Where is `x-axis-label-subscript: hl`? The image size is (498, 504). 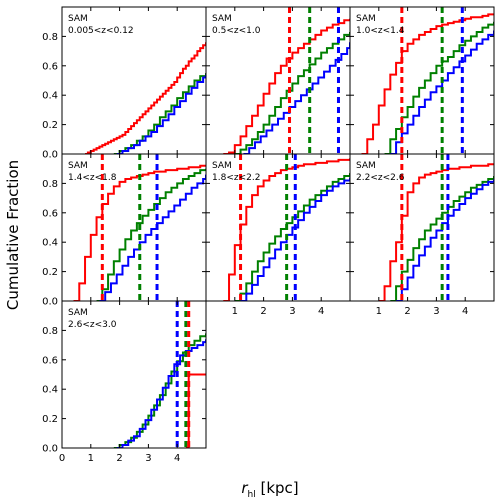
x-axis-label-subscript: hl is located at coordinates (252, 495).